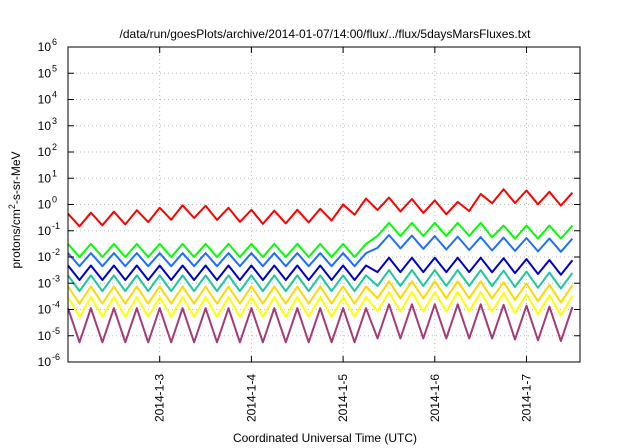  I want to click on y-tick-exponent: -1, so click(56, 226).